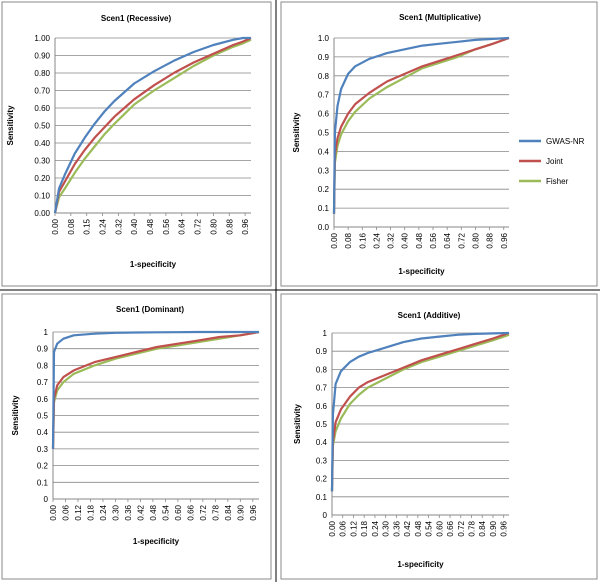 This screenshot has height=582, width=600. I want to click on legend: GWAS-NR Joint Fisher, so click(552, 161).